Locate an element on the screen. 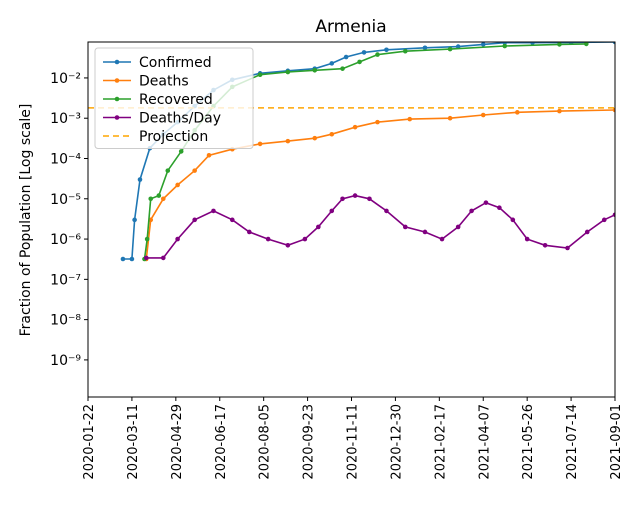 The image size is (640, 520). legend-label: Confirmed is located at coordinates (175, 63).